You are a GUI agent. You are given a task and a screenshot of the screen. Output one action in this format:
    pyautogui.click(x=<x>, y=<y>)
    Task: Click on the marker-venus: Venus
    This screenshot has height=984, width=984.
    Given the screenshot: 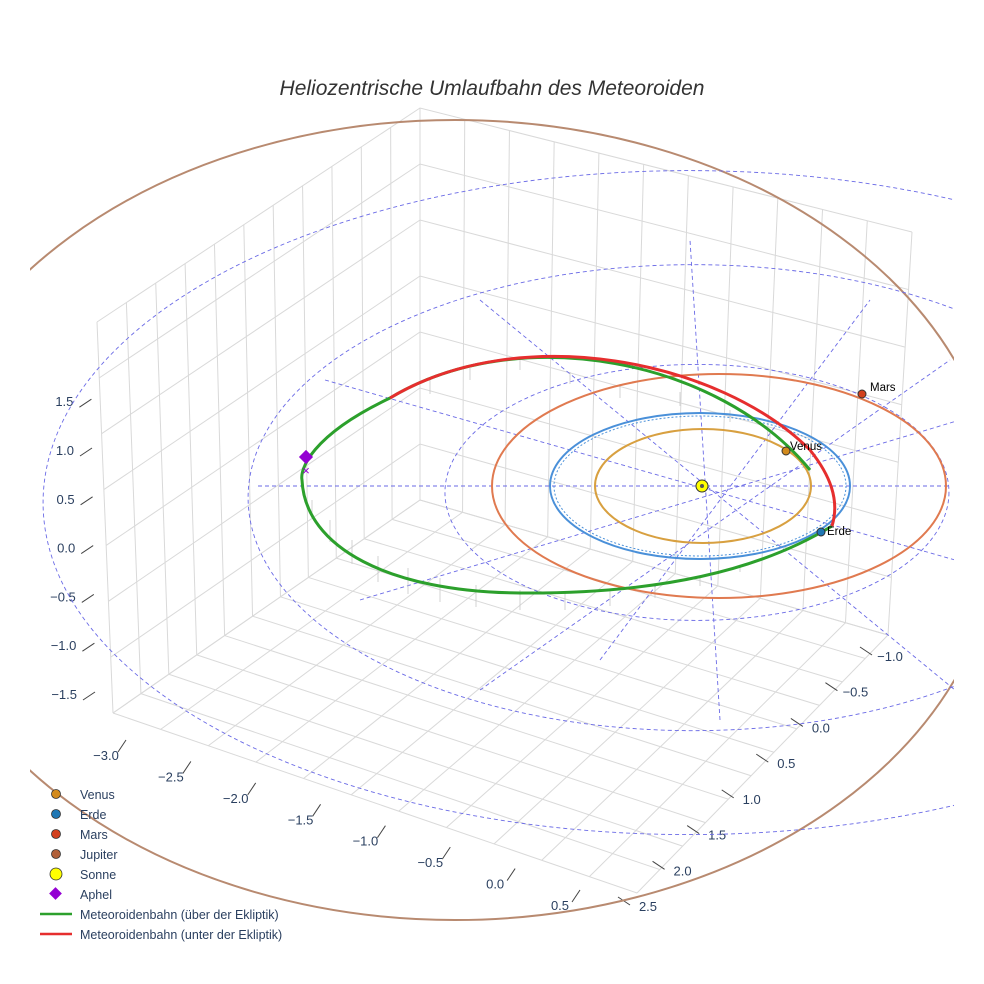 What is the action you would take?
    pyautogui.click(x=801, y=448)
    